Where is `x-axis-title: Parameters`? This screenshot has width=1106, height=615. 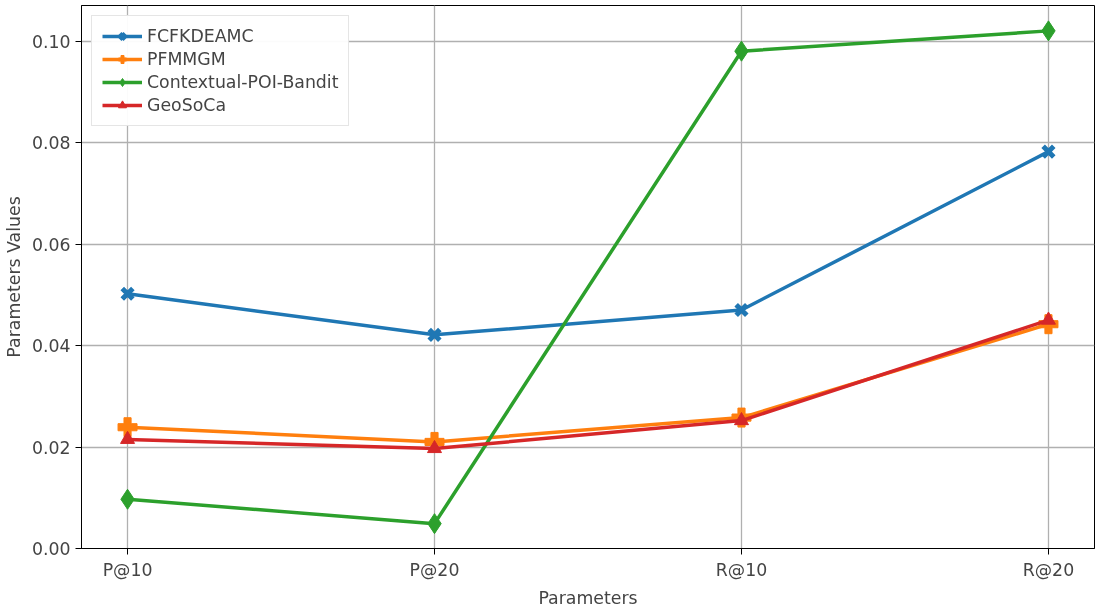
x-axis-title: Parameters is located at coordinates (588, 597).